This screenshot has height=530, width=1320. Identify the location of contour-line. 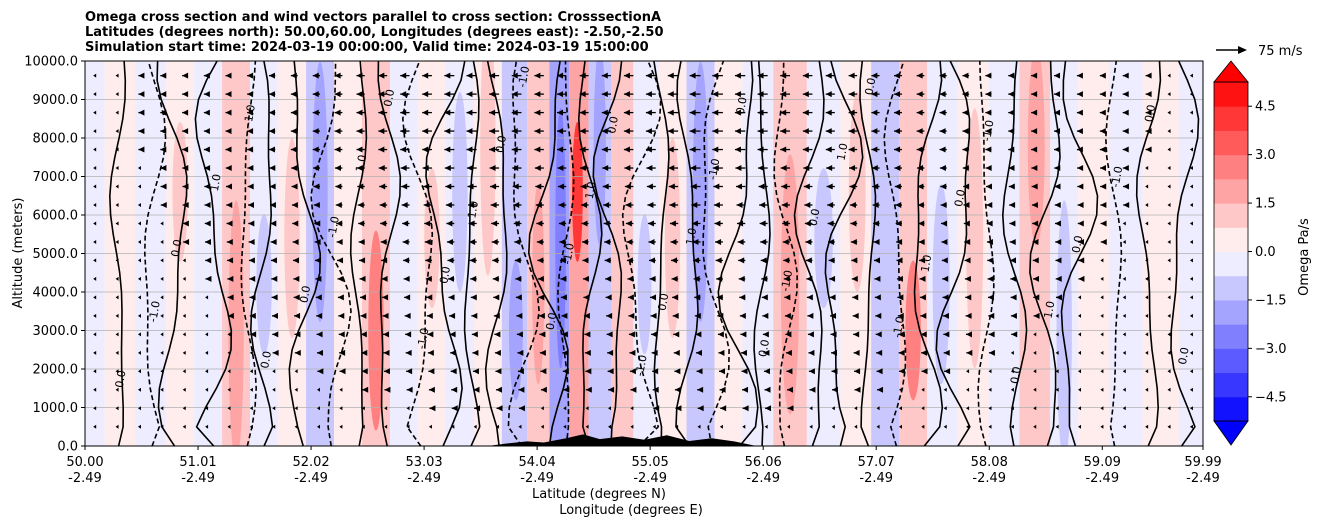
(213, 253).